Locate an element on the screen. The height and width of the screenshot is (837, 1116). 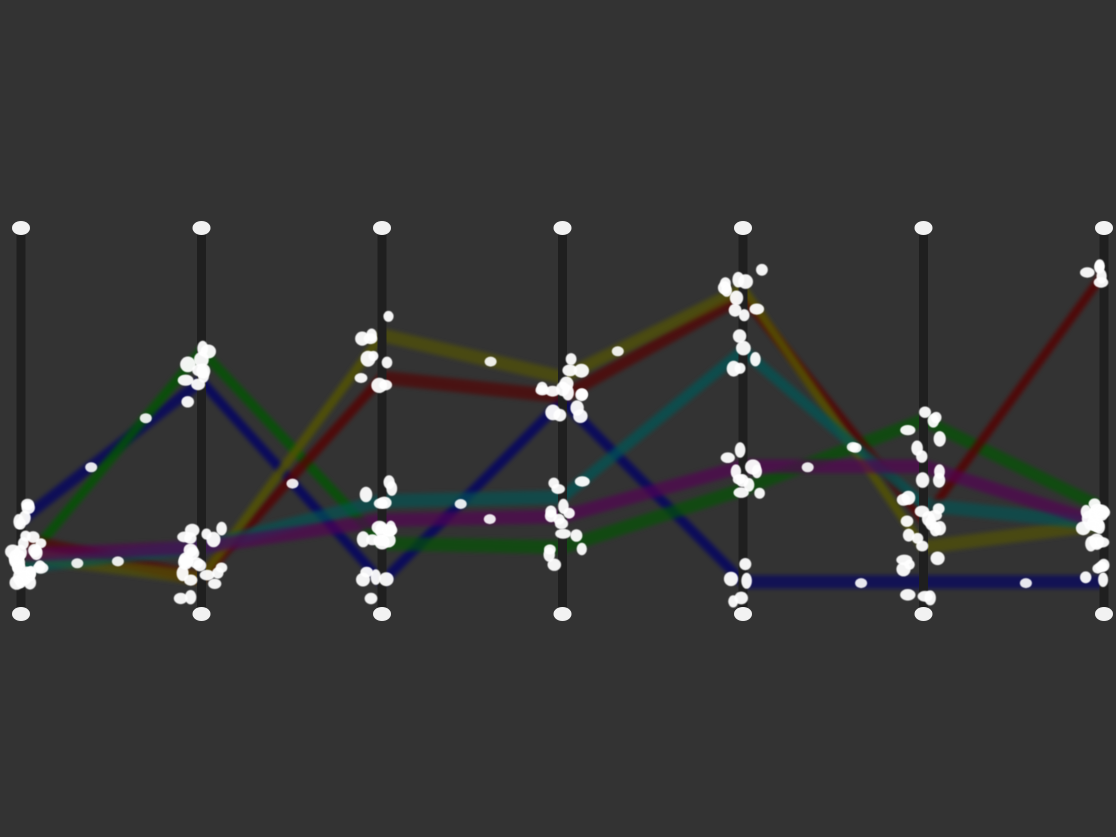
axis-5-top-handle is located at coordinates (743, 228).